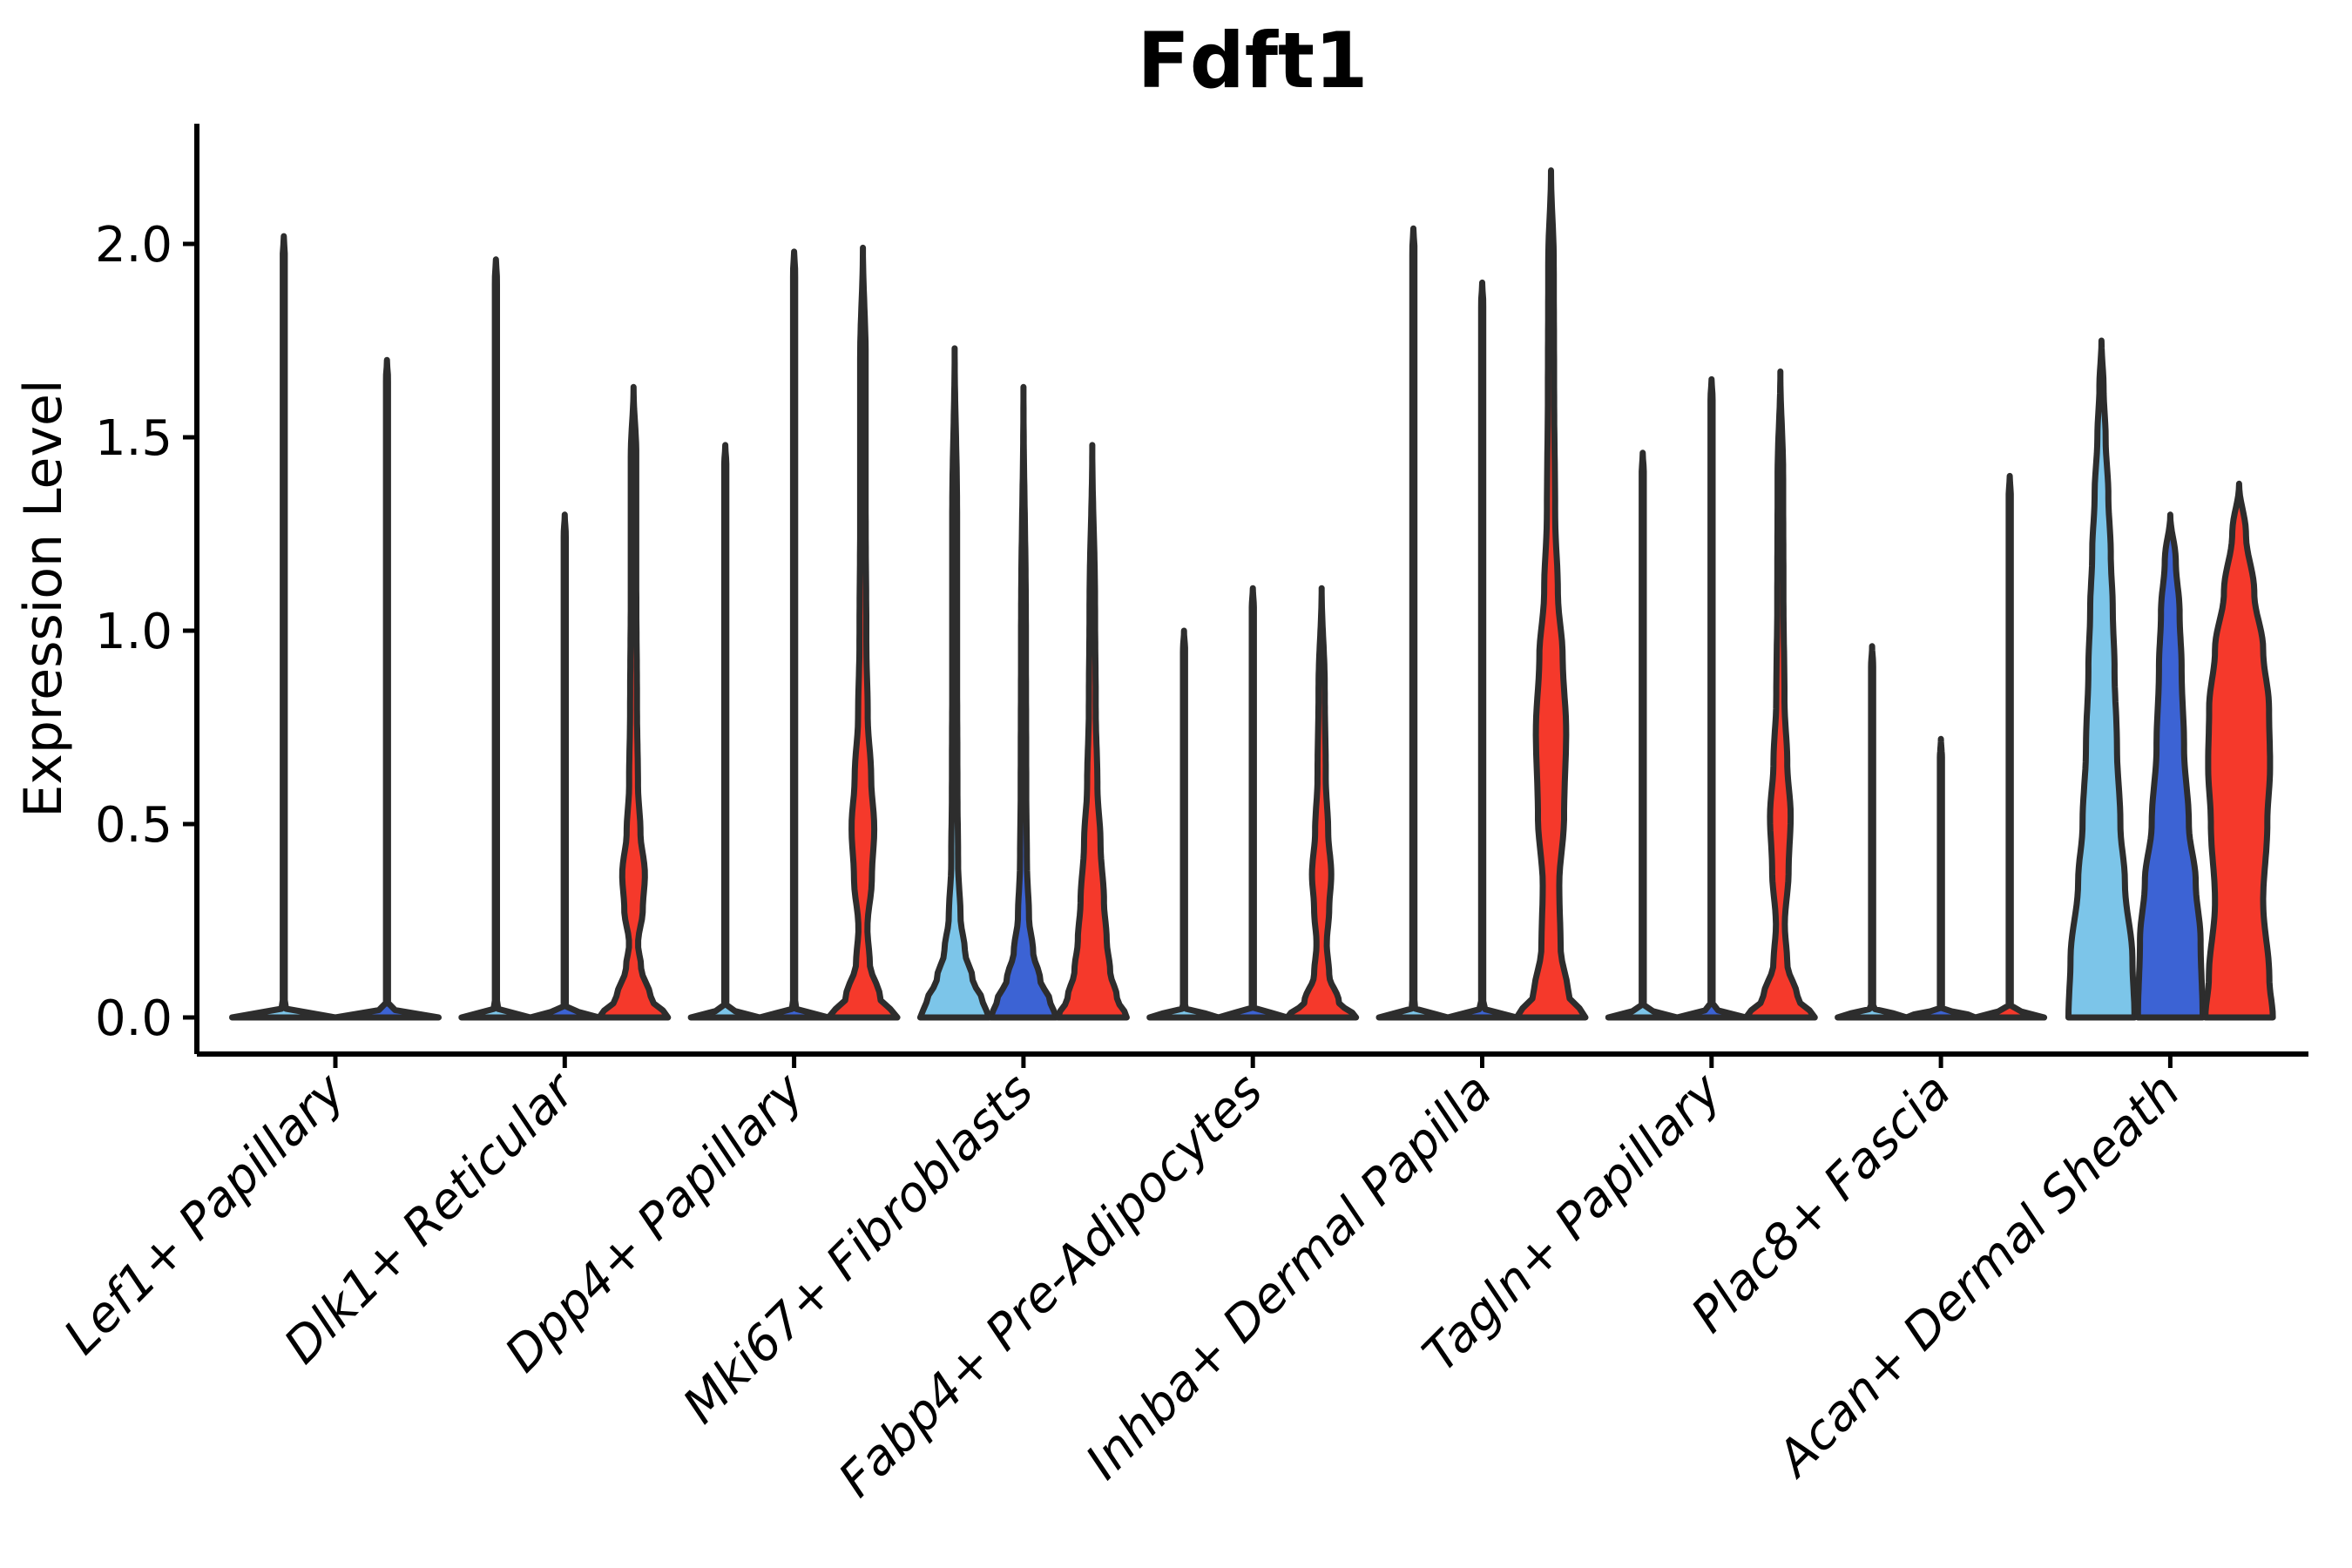 The height and width of the screenshot is (1568, 2352). I want to click on y-tick-label: 2.0, so click(134, 245).